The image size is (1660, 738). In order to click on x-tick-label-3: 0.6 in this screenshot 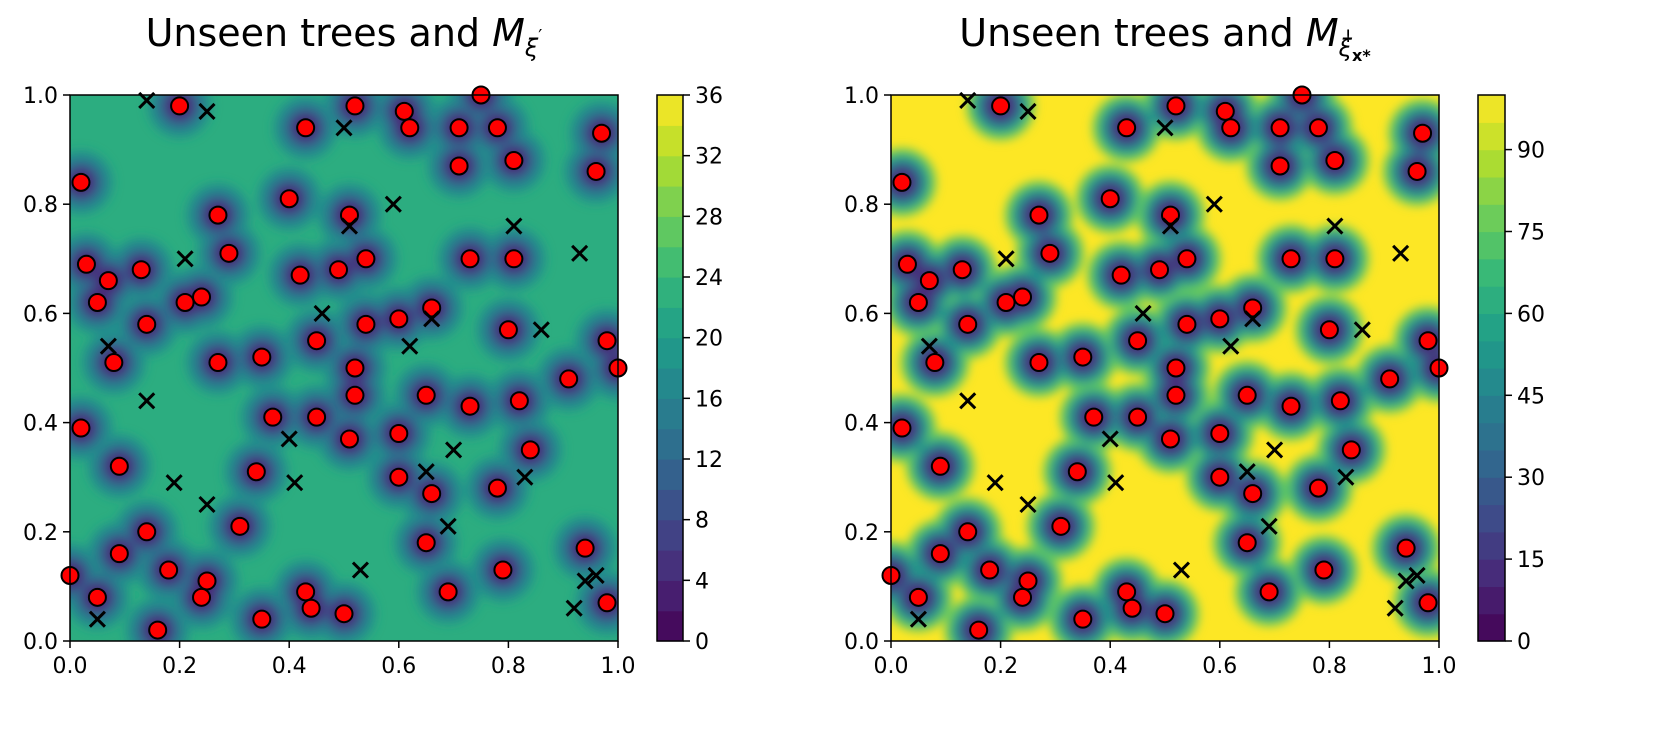, I will do `click(398, 666)`.